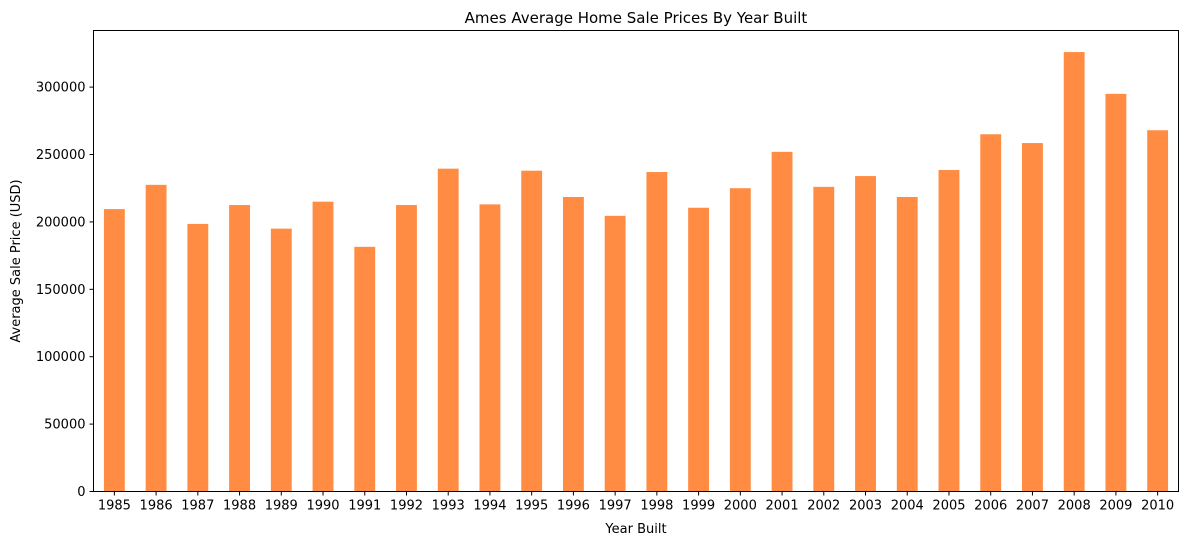 This screenshot has height=545, width=1187. Describe the element at coordinates (907, 506) in the screenshot. I see `x-tick-label: 2004` at that location.